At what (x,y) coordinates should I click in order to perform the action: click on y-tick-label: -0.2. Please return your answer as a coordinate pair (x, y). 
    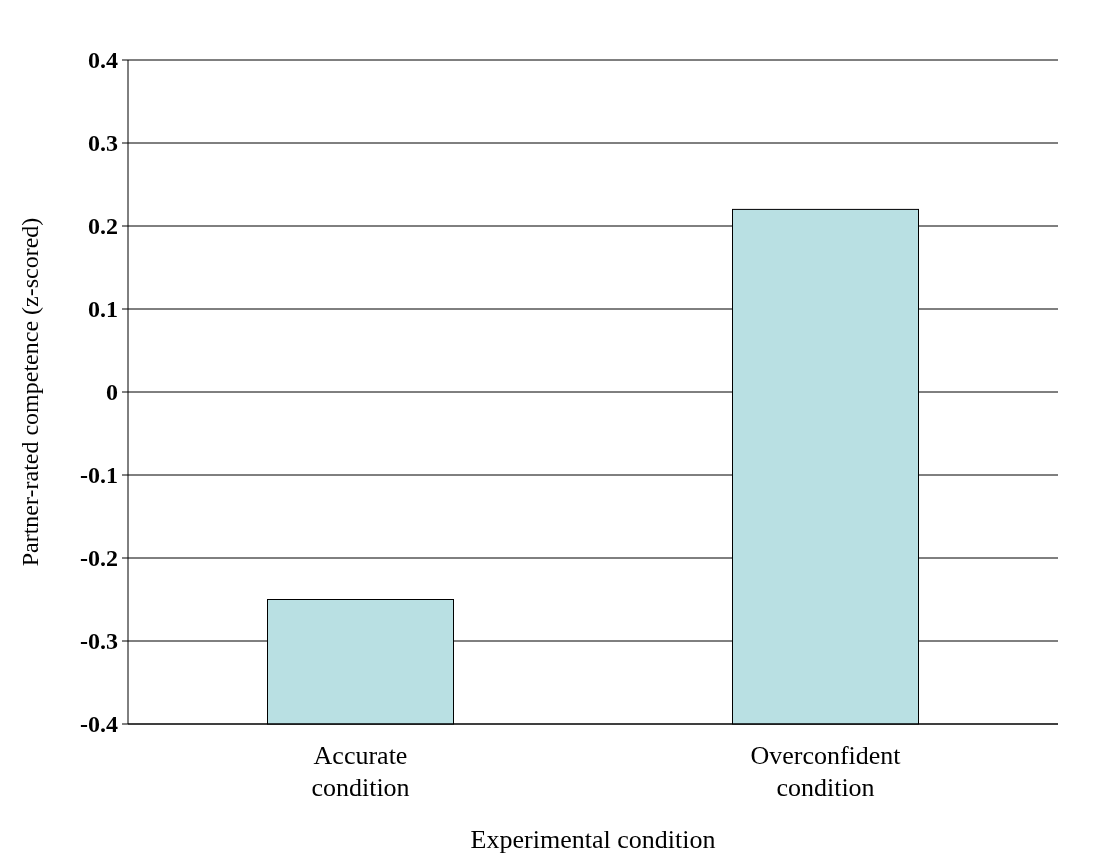
    Looking at the image, I should click on (99, 558).